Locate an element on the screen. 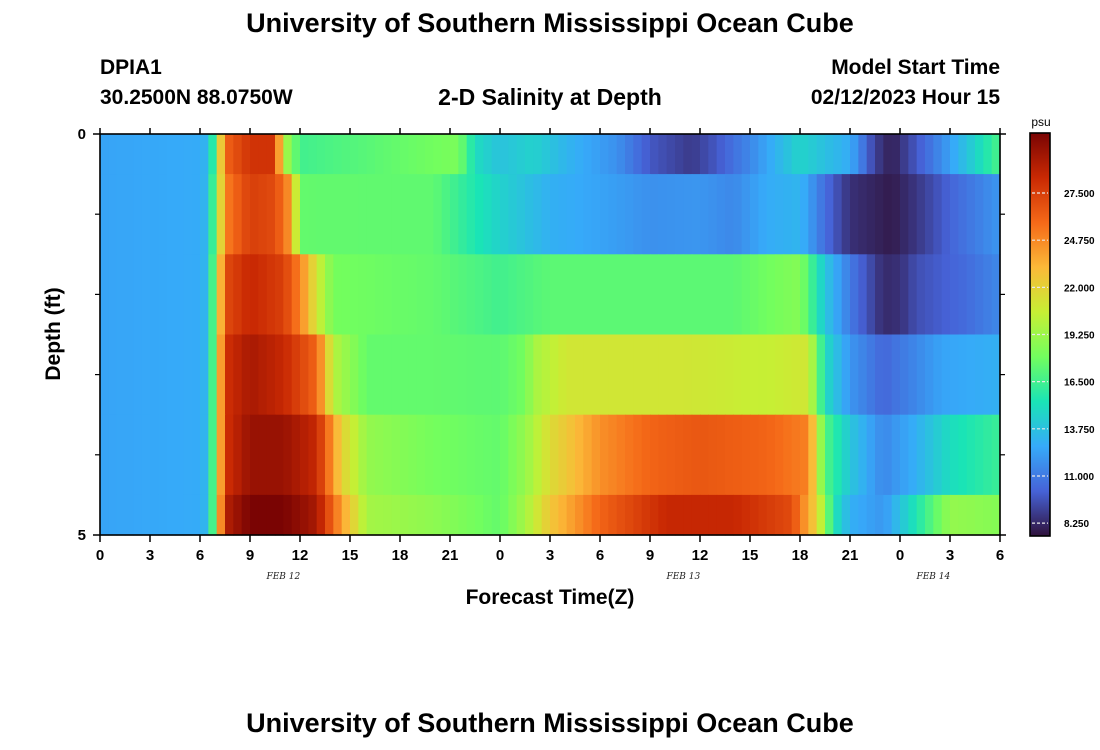  x-tick-label: 21 is located at coordinates (450, 555).